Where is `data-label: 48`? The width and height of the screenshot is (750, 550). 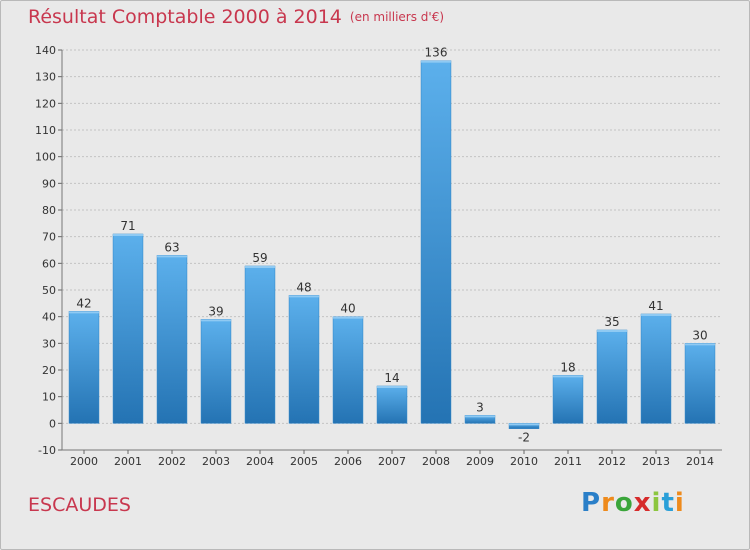 data-label: 48 is located at coordinates (303, 287).